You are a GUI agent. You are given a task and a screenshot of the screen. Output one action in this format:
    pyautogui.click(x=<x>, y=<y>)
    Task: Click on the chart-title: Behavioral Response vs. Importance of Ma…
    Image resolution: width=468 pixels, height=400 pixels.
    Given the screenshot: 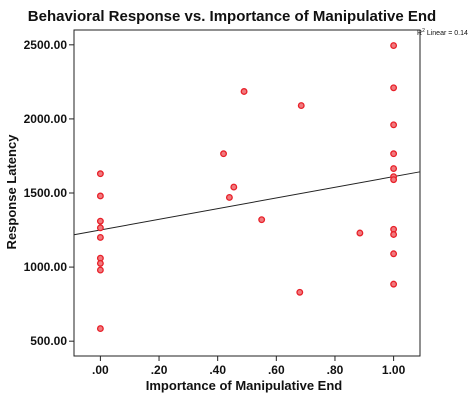 What is the action you would take?
    pyautogui.click(x=232, y=16)
    